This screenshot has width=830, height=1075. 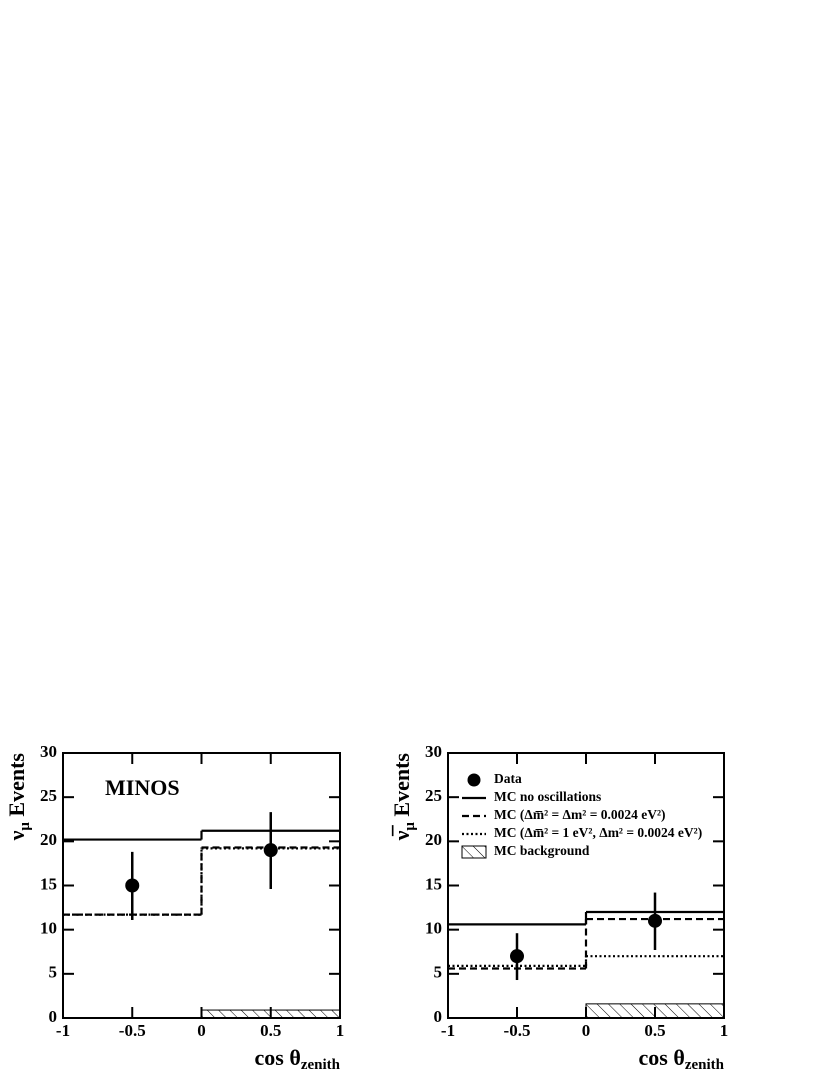 What do you see at coordinates (542, 850) in the screenshot?
I see `legend-label: MC background` at bounding box center [542, 850].